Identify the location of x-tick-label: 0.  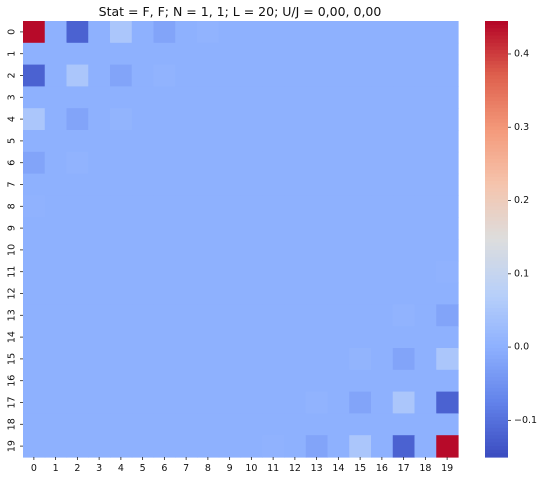
(34, 468).